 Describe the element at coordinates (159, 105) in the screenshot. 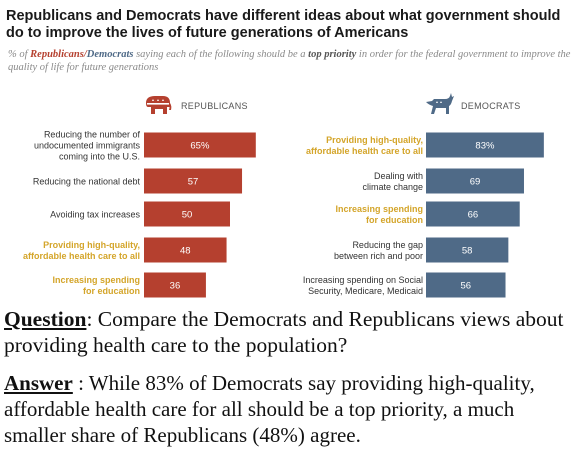

I see `elephant-icon` at that location.